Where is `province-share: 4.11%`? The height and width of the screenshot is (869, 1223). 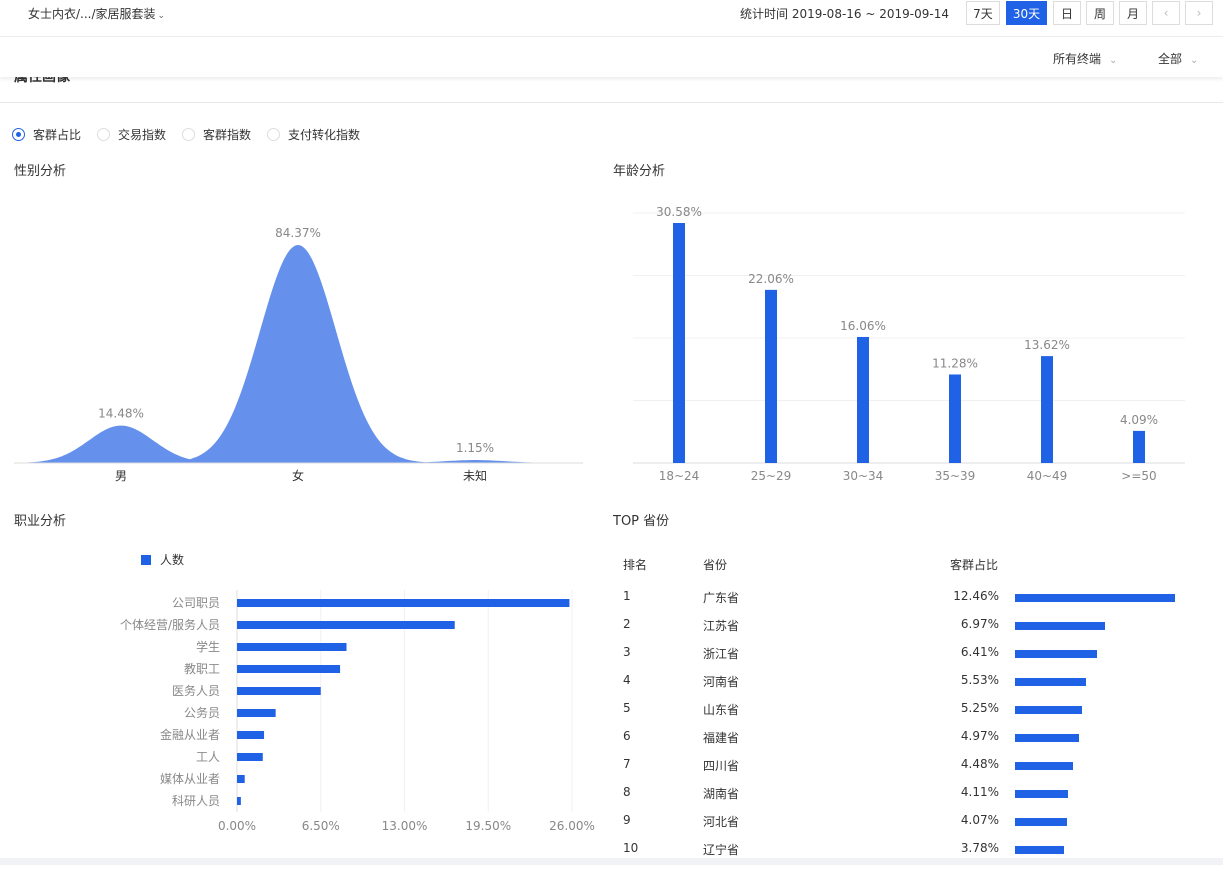 province-share: 4.11% is located at coordinates (979, 792).